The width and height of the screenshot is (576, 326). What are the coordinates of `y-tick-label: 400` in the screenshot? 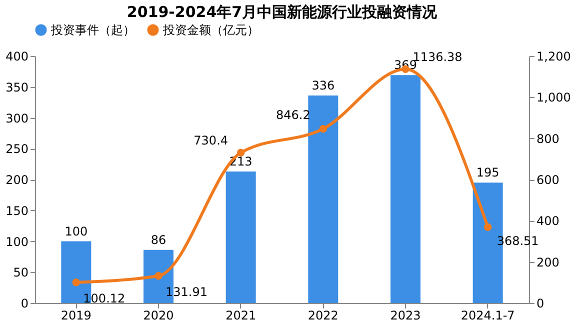 It's located at (17, 57).